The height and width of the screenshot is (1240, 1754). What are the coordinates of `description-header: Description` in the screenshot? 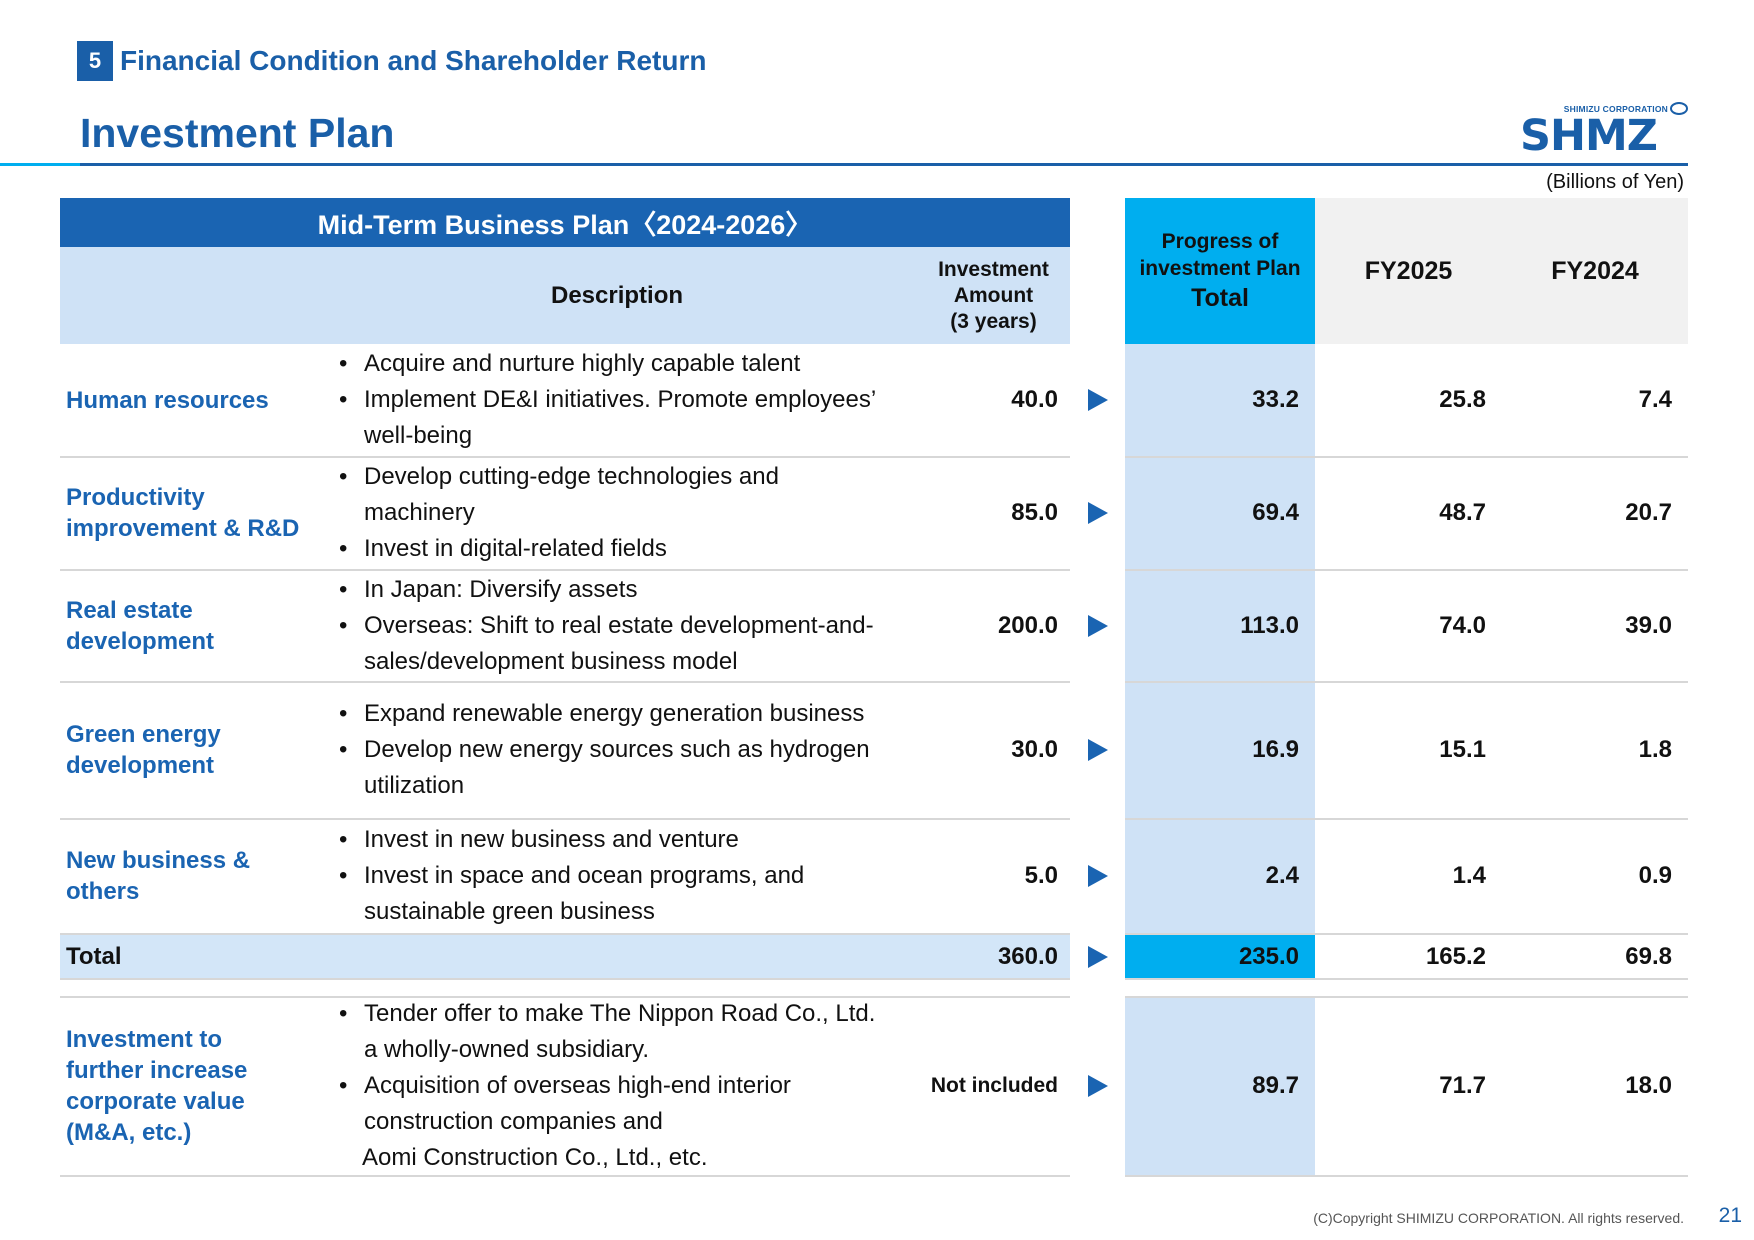 It's located at (617, 295).